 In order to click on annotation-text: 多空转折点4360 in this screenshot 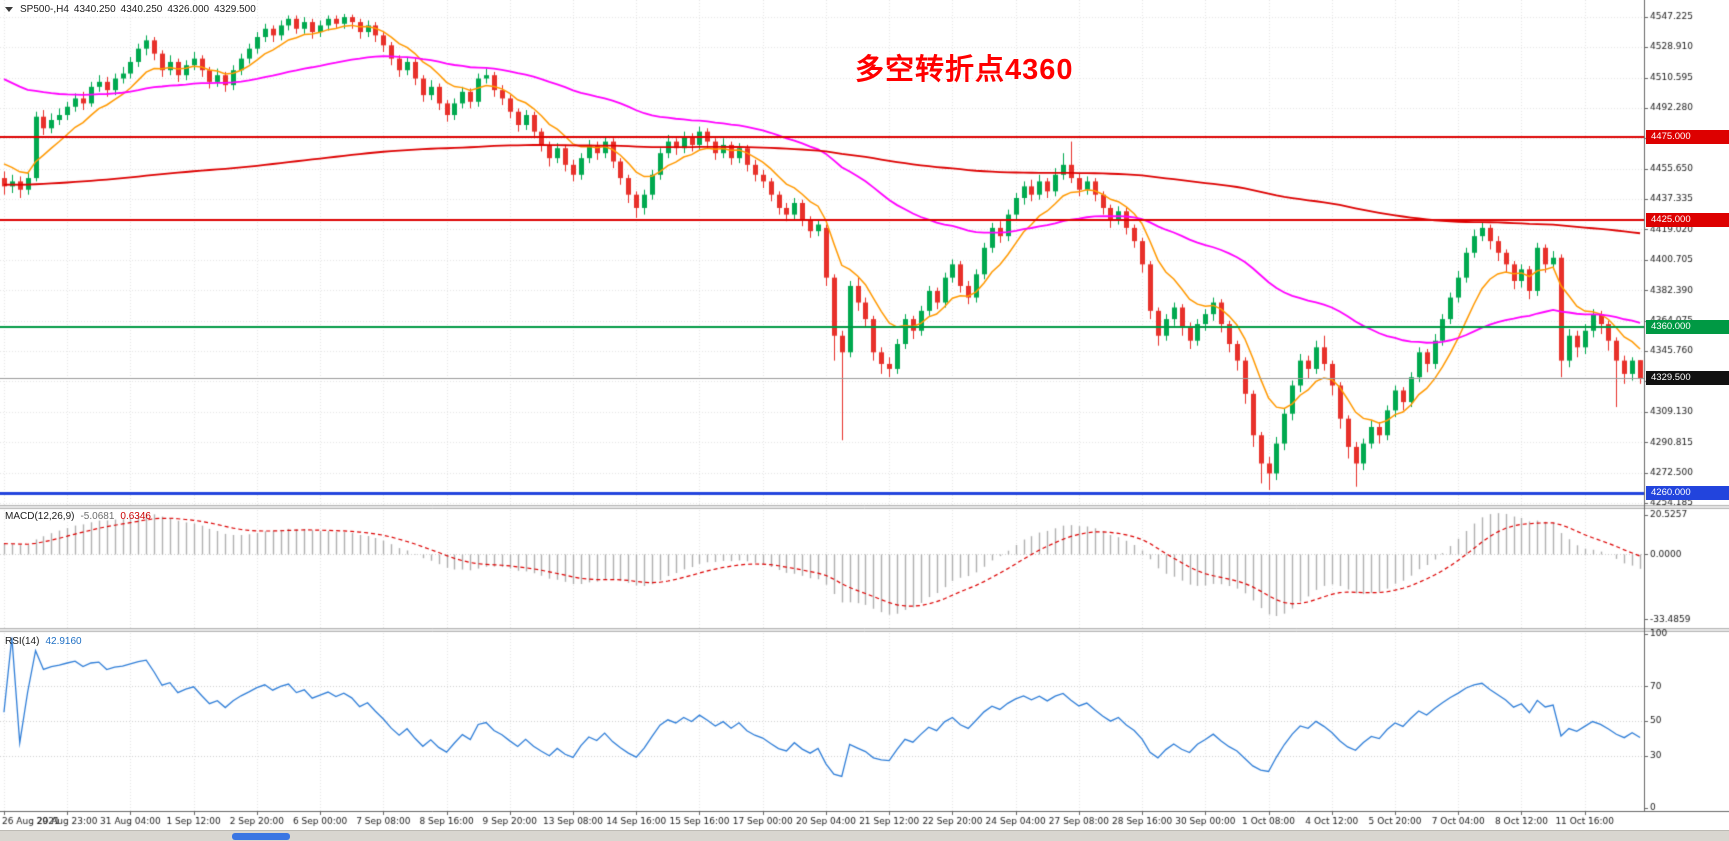, I will do `click(964, 70)`.